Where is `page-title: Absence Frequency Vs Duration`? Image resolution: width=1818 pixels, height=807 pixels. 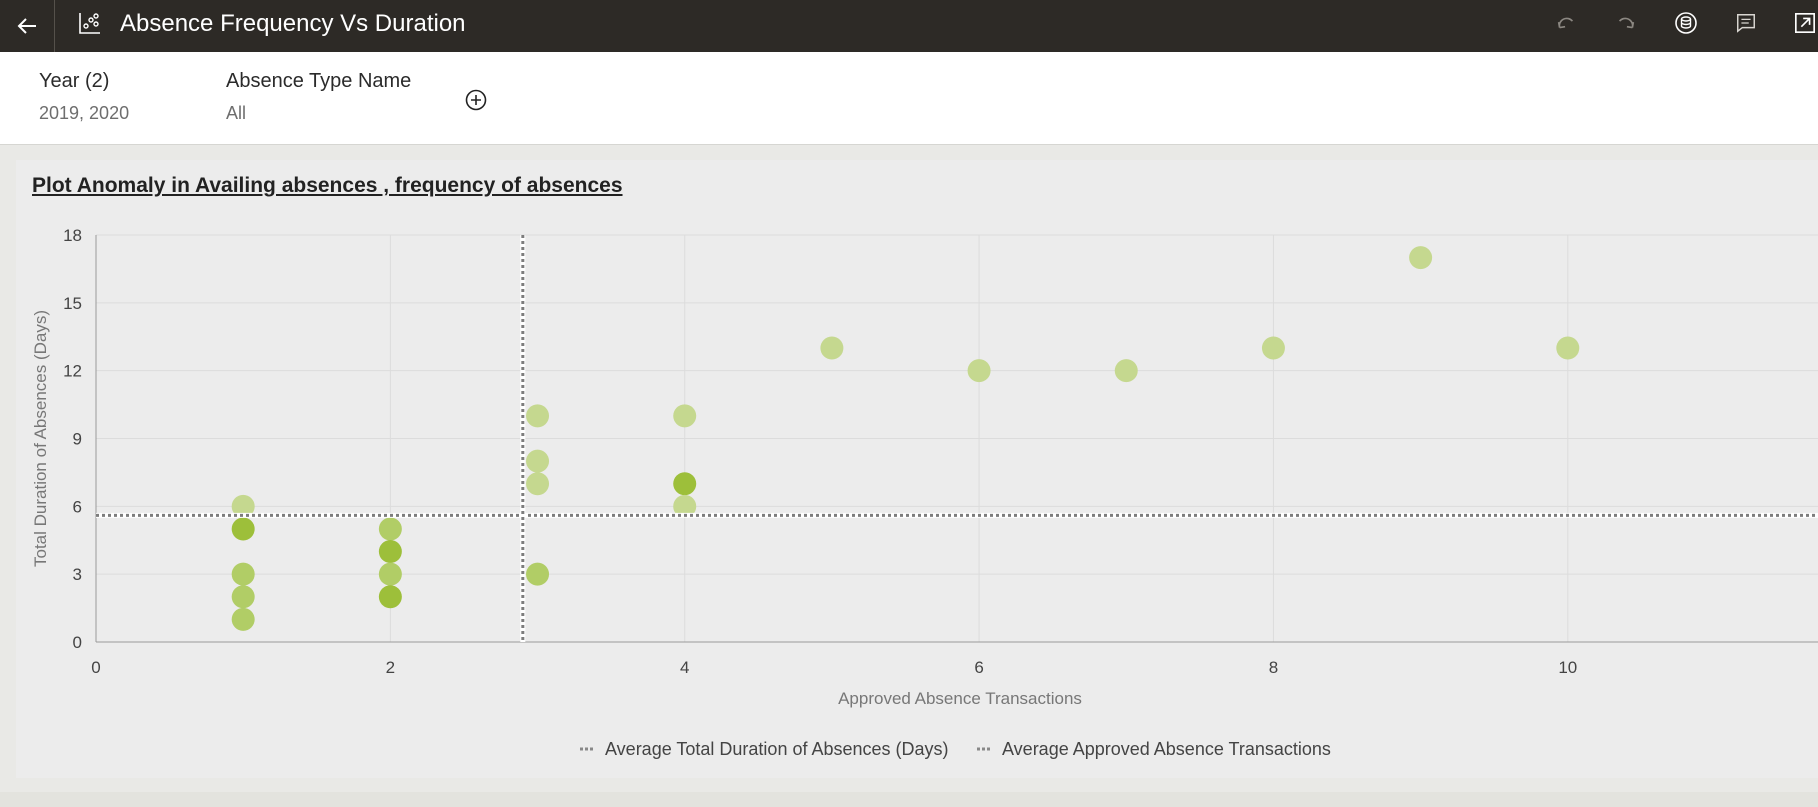
page-title: Absence Frequency Vs Duration is located at coordinates (293, 23).